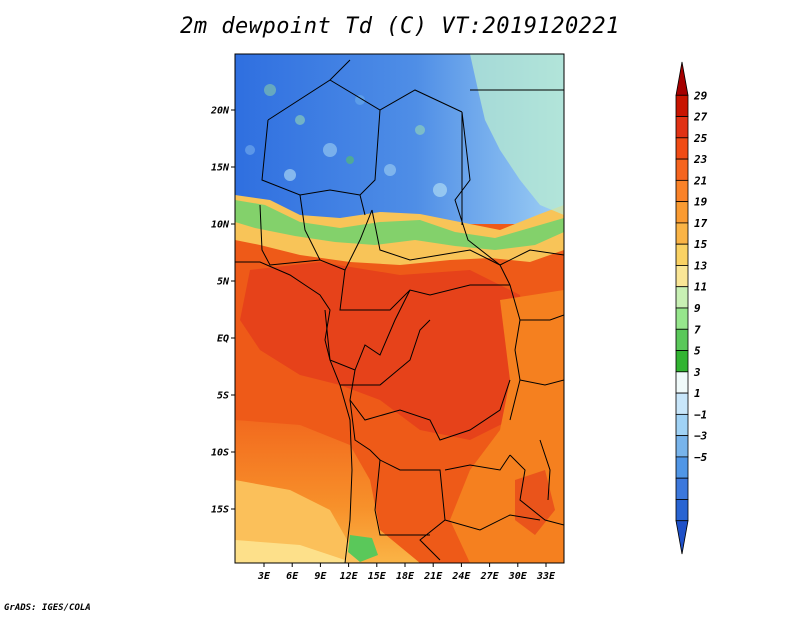 The height and width of the screenshot is (618, 800). What do you see at coordinates (697, 308) in the screenshot?
I see `colorbar-label: 9` at bounding box center [697, 308].